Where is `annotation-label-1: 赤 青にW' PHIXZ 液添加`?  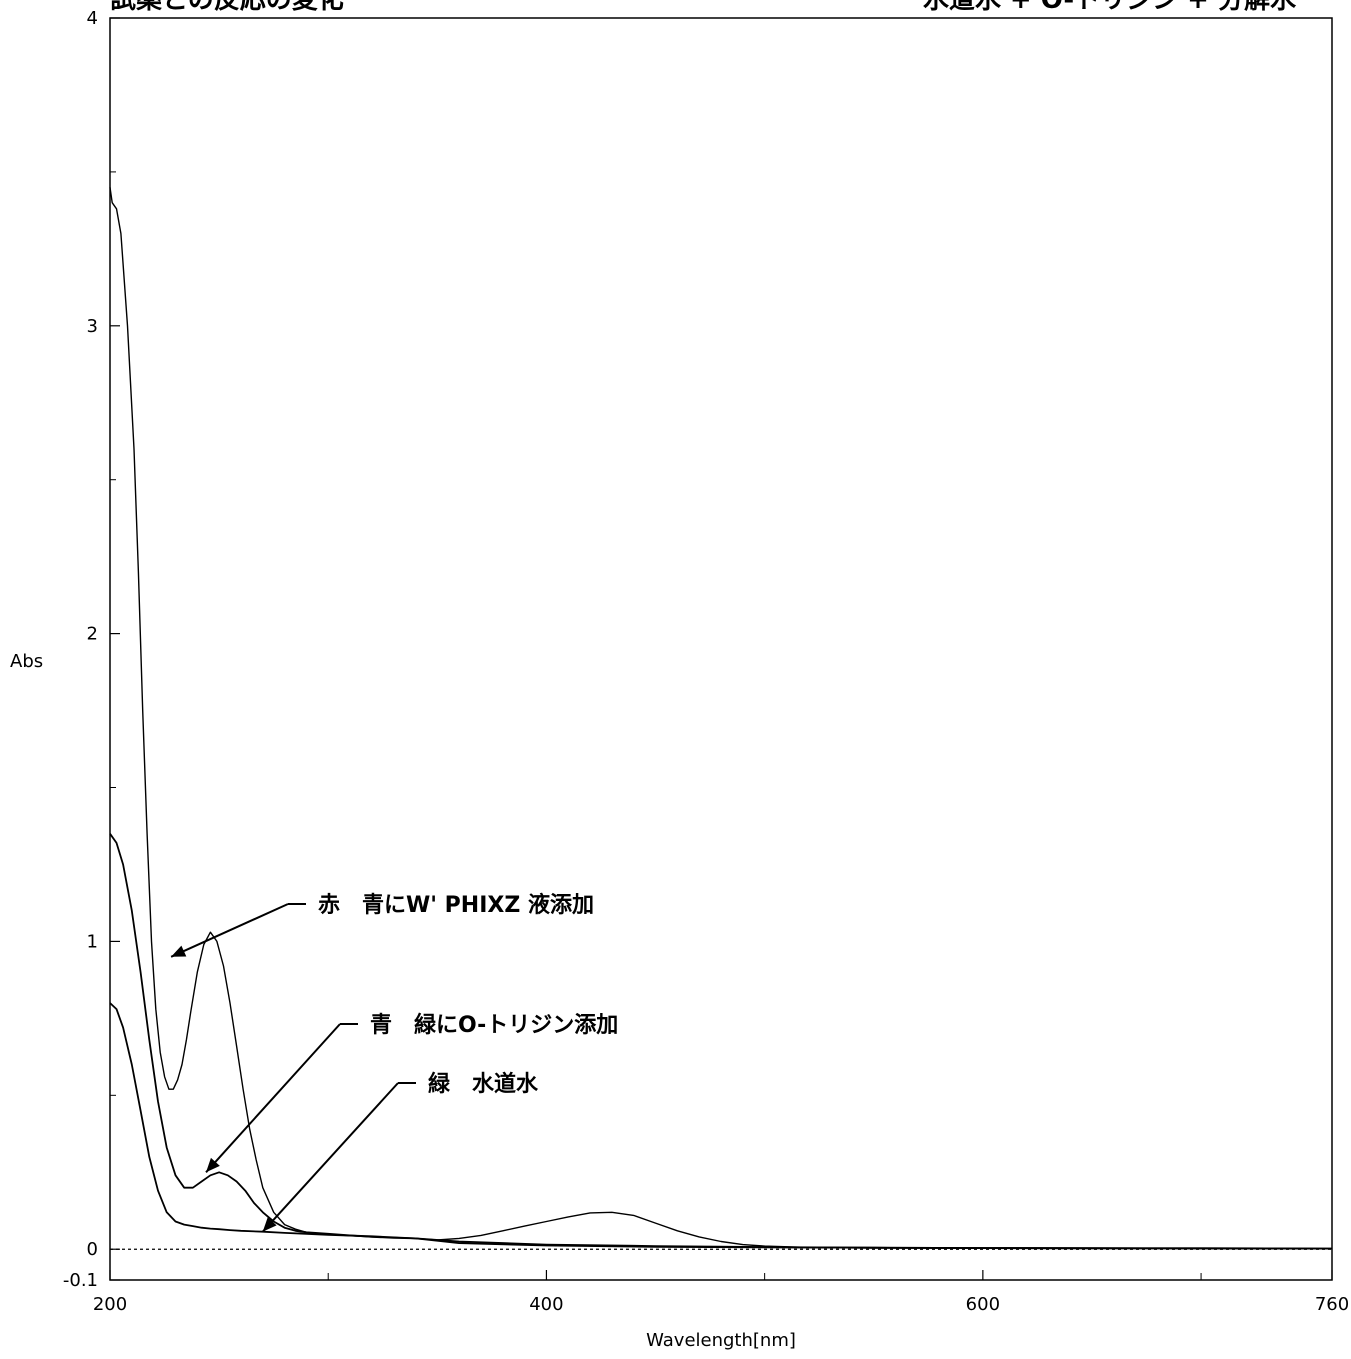 annotation-label-1: 赤 青にW' PHIXZ 液添加 is located at coordinates (456, 905).